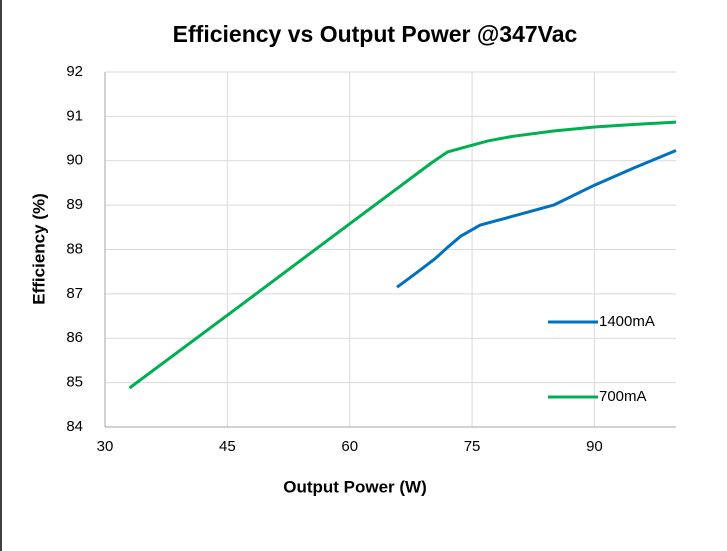 The width and height of the screenshot is (727, 551). What do you see at coordinates (74, 337) in the screenshot?
I see `y-tick-label: 86` at bounding box center [74, 337].